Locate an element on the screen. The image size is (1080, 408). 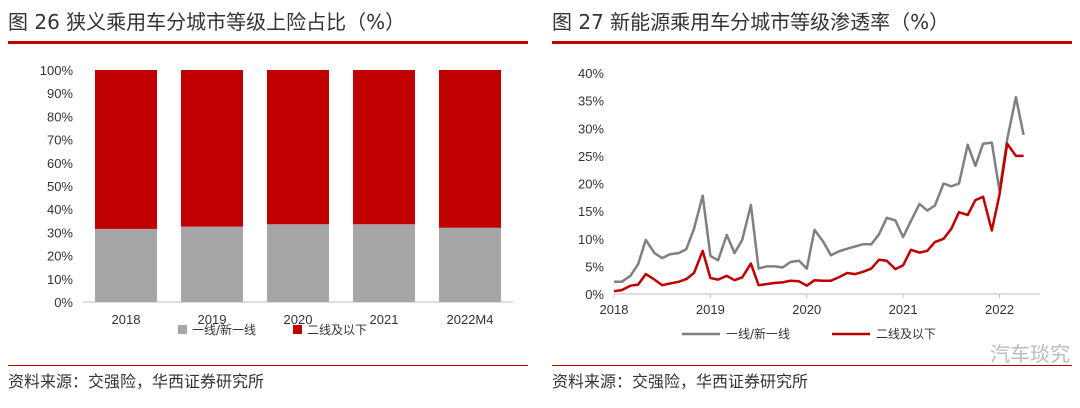
y-tick-label: 25% is located at coordinates (591, 156).